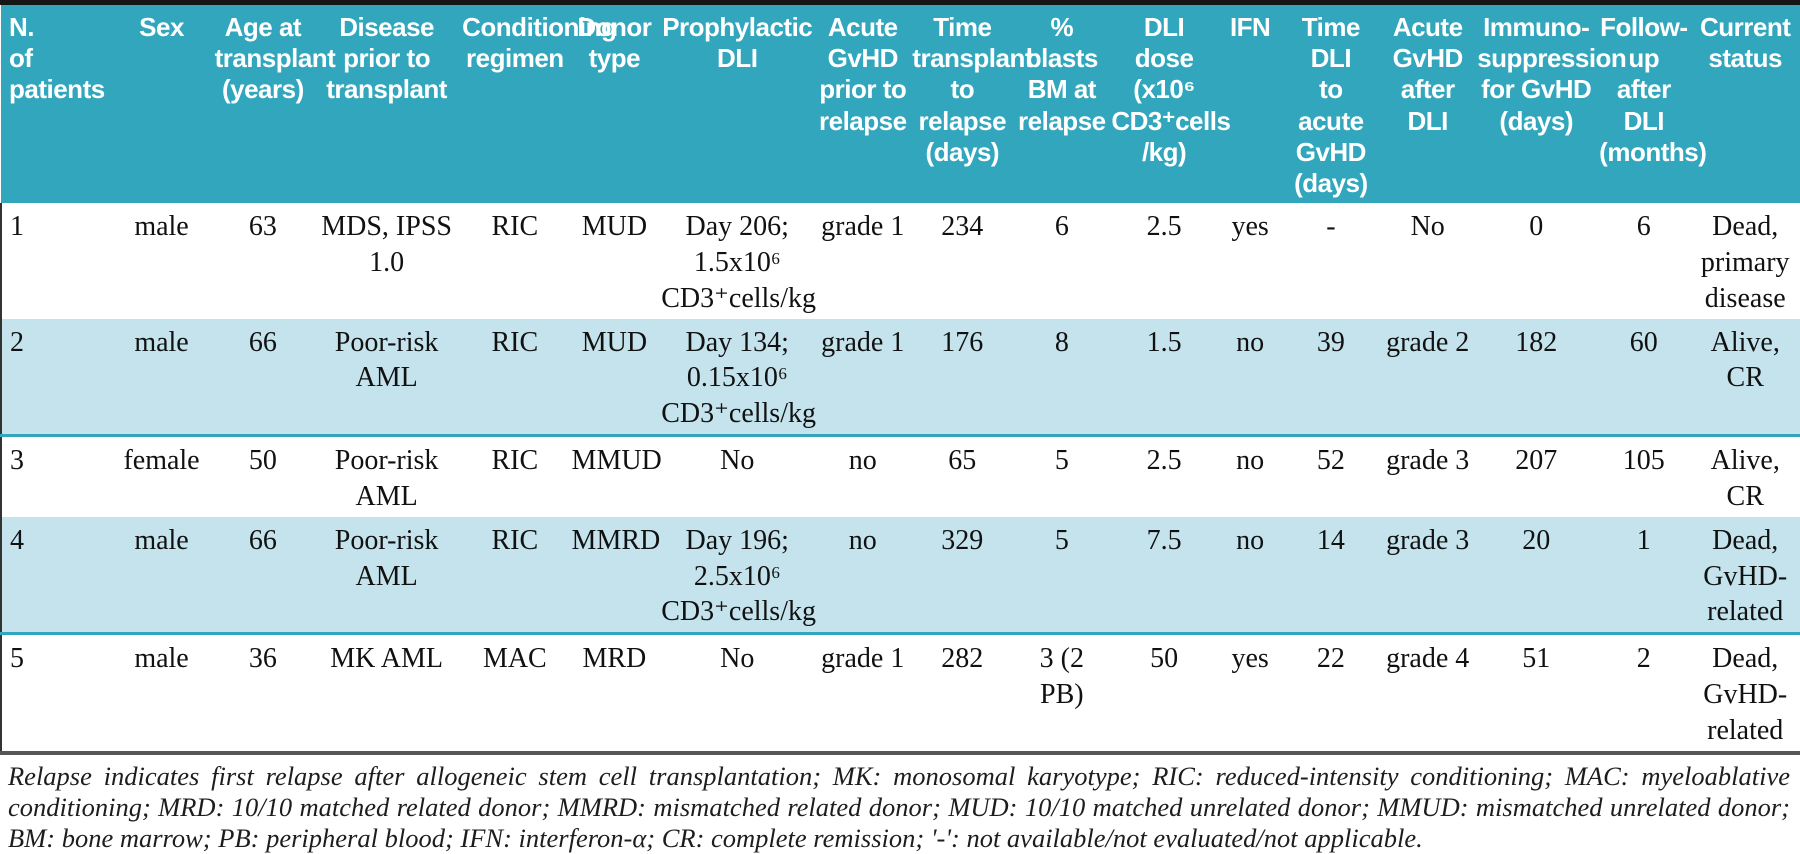 This screenshot has height=854, width=1800. Describe the element at coordinates (1536, 659) in the screenshot. I see `cell-immunosuppression: 51` at that location.